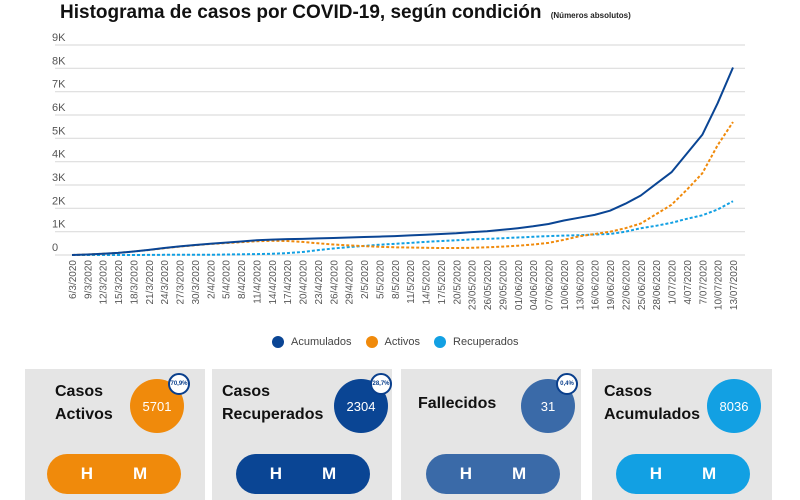 This screenshot has height=500, width=800. What do you see at coordinates (657, 285) in the screenshot?
I see `x-tick-label: 28/06/2020` at bounding box center [657, 285].